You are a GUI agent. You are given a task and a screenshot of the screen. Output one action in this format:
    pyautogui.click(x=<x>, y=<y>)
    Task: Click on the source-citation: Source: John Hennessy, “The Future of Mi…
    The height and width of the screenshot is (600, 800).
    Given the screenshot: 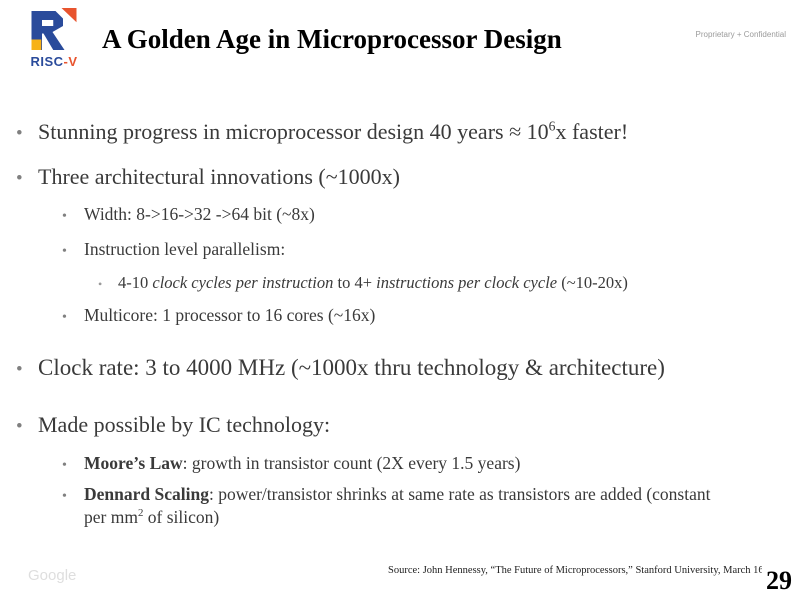 What is the action you would take?
    pyautogui.click(x=589, y=570)
    